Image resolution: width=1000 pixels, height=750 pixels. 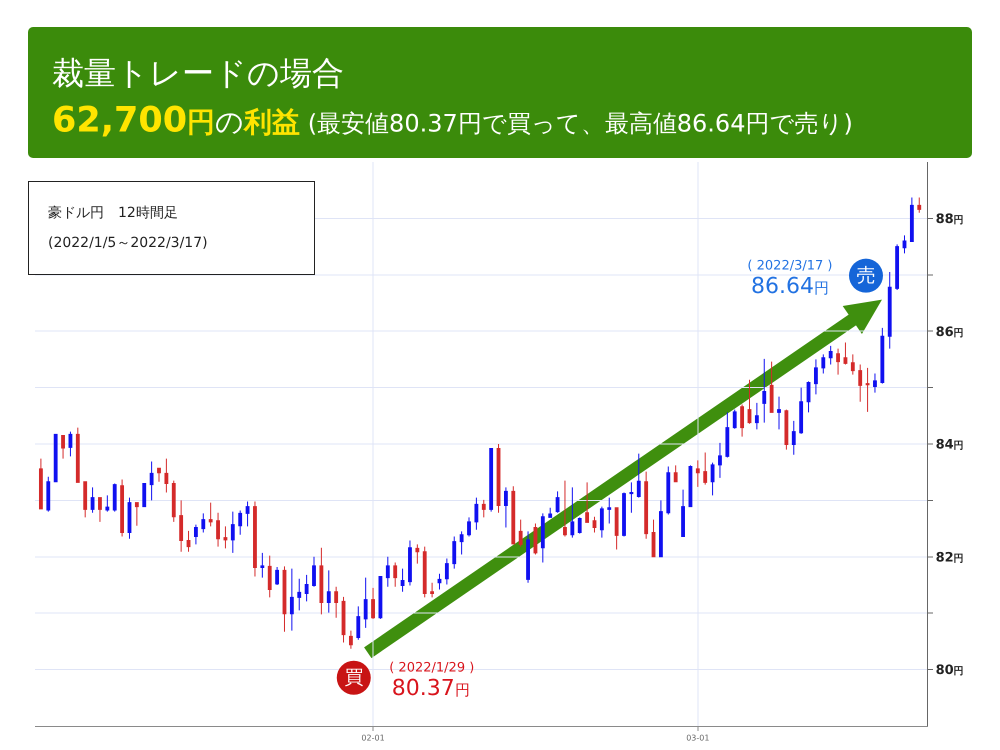 I want to click on x-tick-label: 03-01, so click(x=698, y=738).